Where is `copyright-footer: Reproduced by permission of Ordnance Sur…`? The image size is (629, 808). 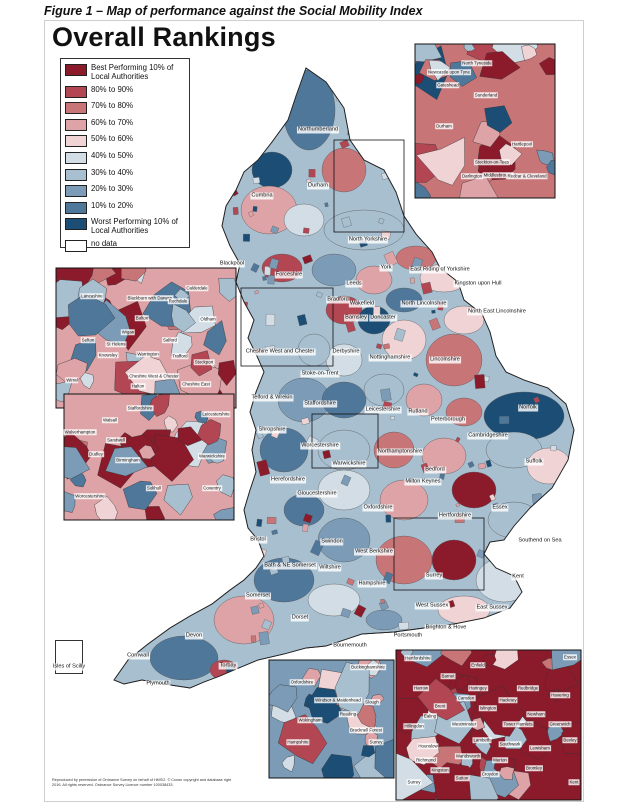
copyright-footer: Reproduced by permission of Ordnance Sur… is located at coordinates (142, 782).